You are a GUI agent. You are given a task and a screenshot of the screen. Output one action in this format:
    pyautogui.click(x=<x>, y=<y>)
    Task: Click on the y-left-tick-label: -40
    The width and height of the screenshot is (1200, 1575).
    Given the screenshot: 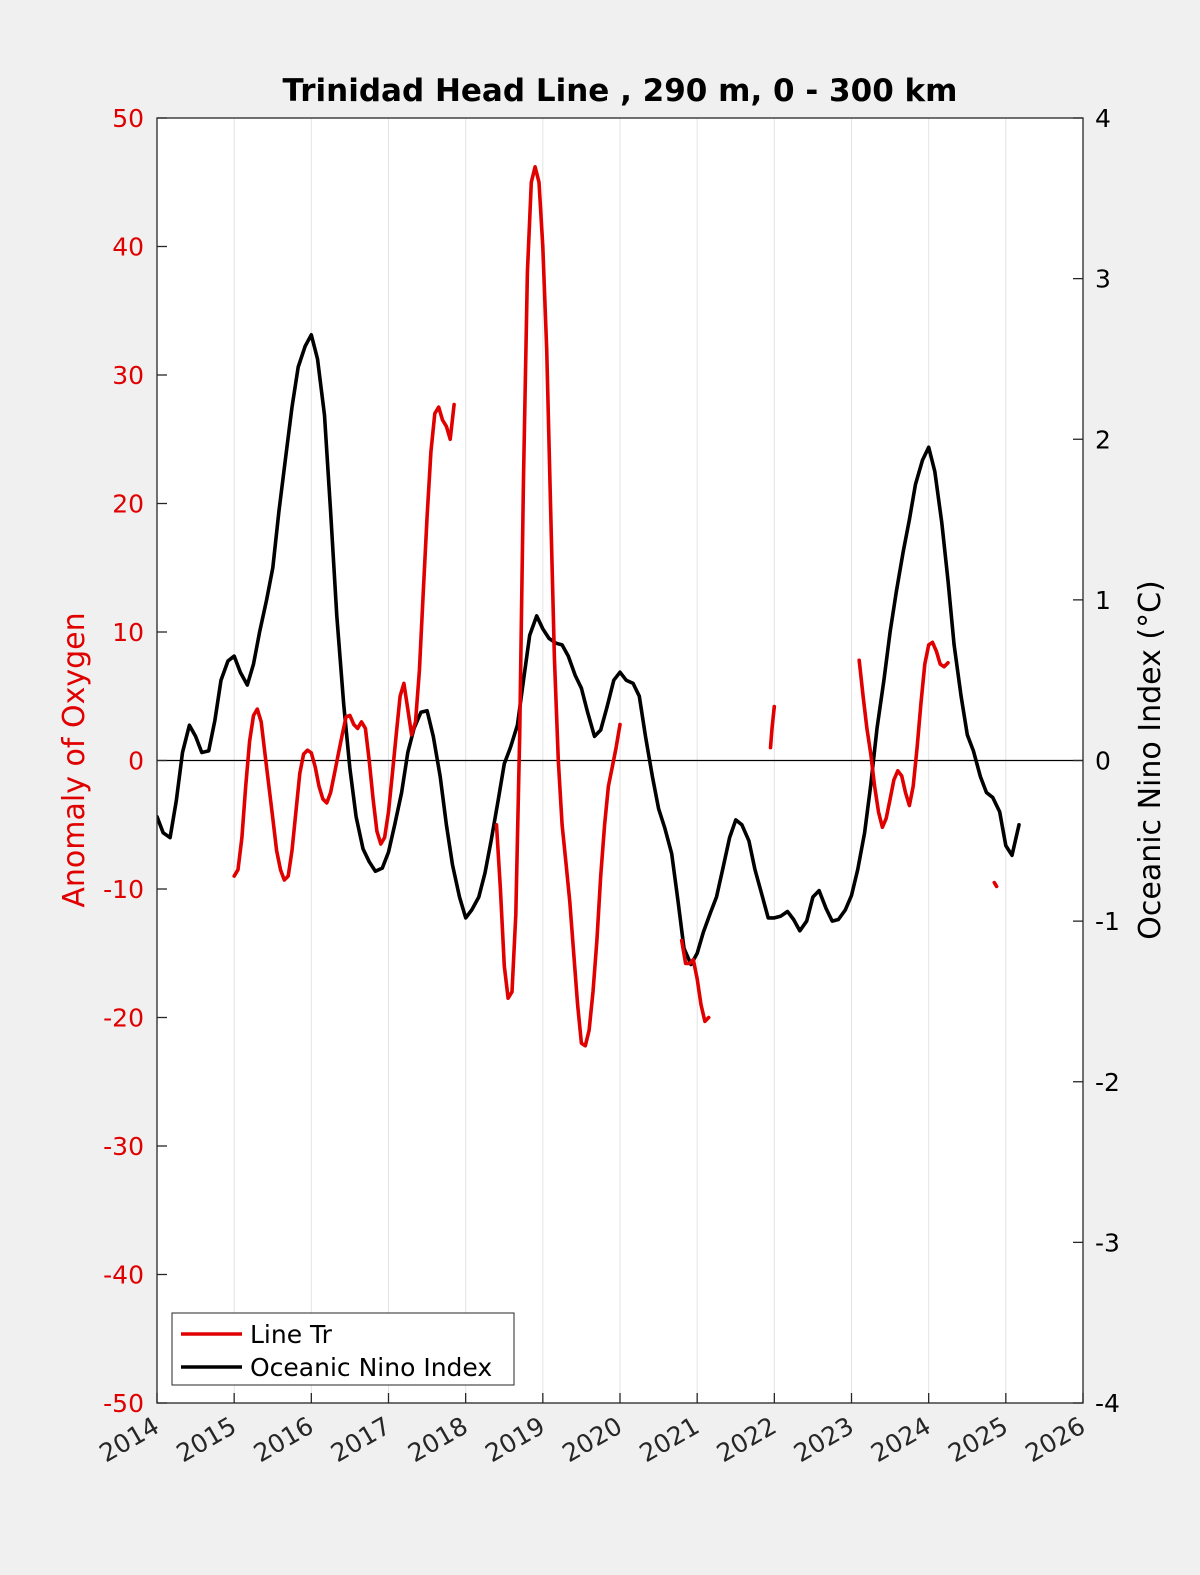 What is the action you would take?
    pyautogui.click(x=123, y=1275)
    